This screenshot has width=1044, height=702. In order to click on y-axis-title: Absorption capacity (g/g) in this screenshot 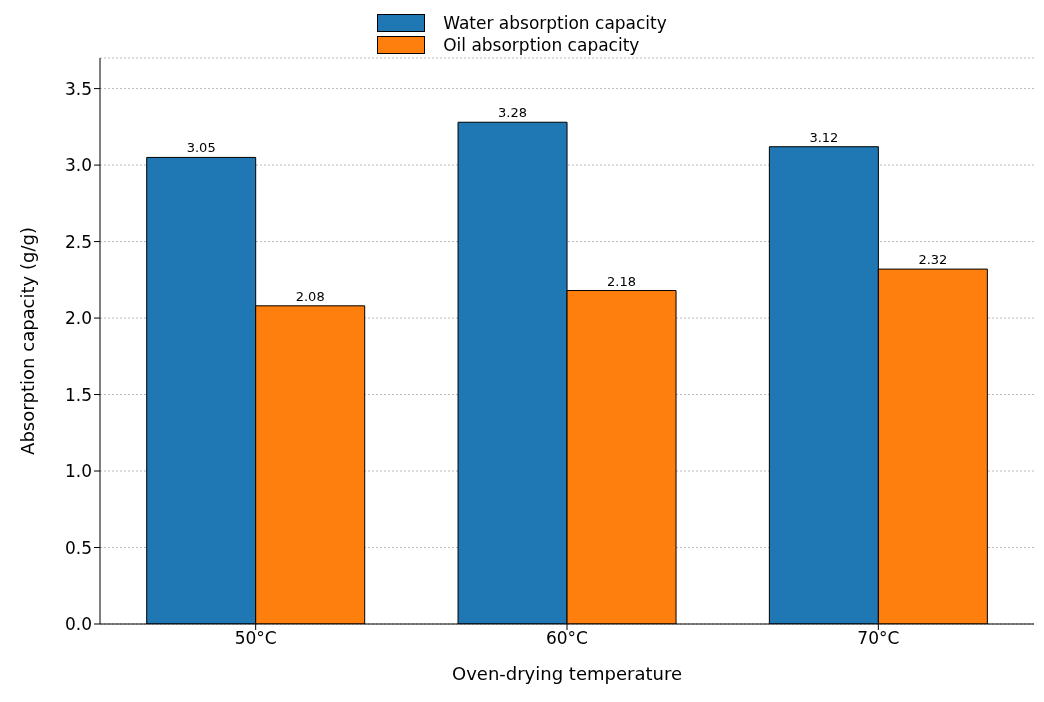, I will do `click(28, 341)`.